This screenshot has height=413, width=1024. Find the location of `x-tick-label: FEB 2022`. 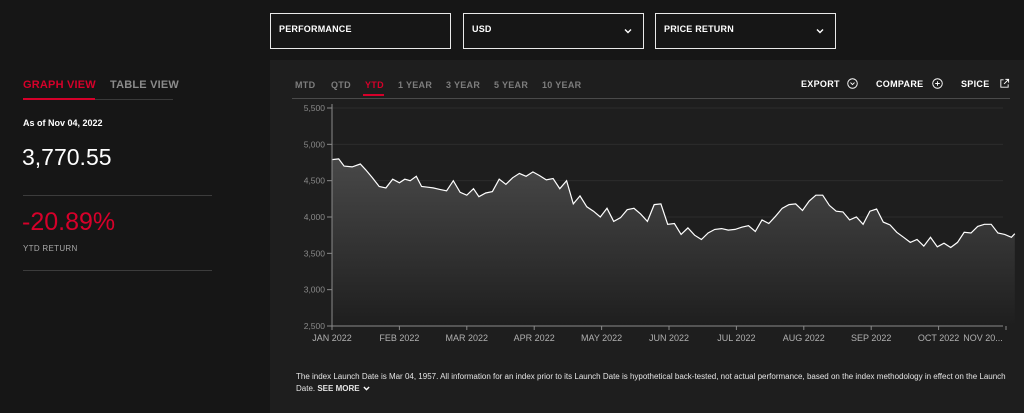

x-tick-label: FEB 2022 is located at coordinates (399, 338).